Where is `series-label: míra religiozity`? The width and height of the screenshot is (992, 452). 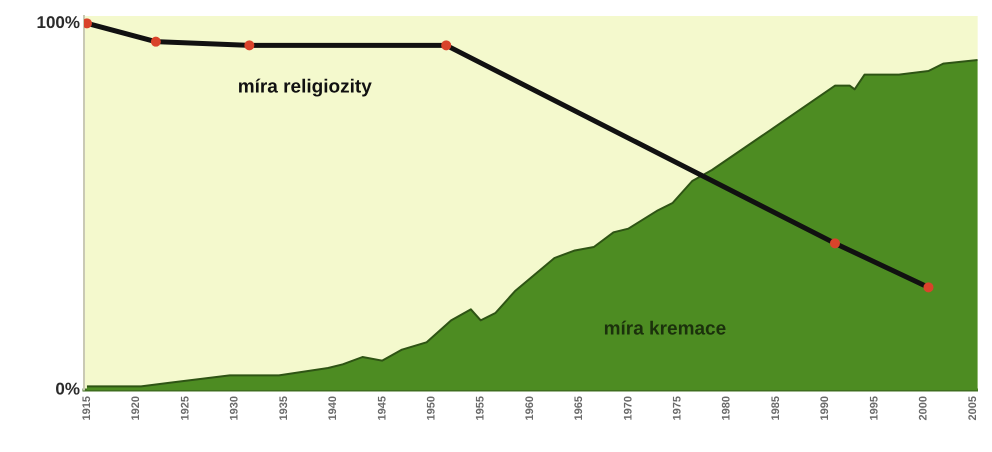
series-label: míra religiozity is located at coordinates (305, 87).